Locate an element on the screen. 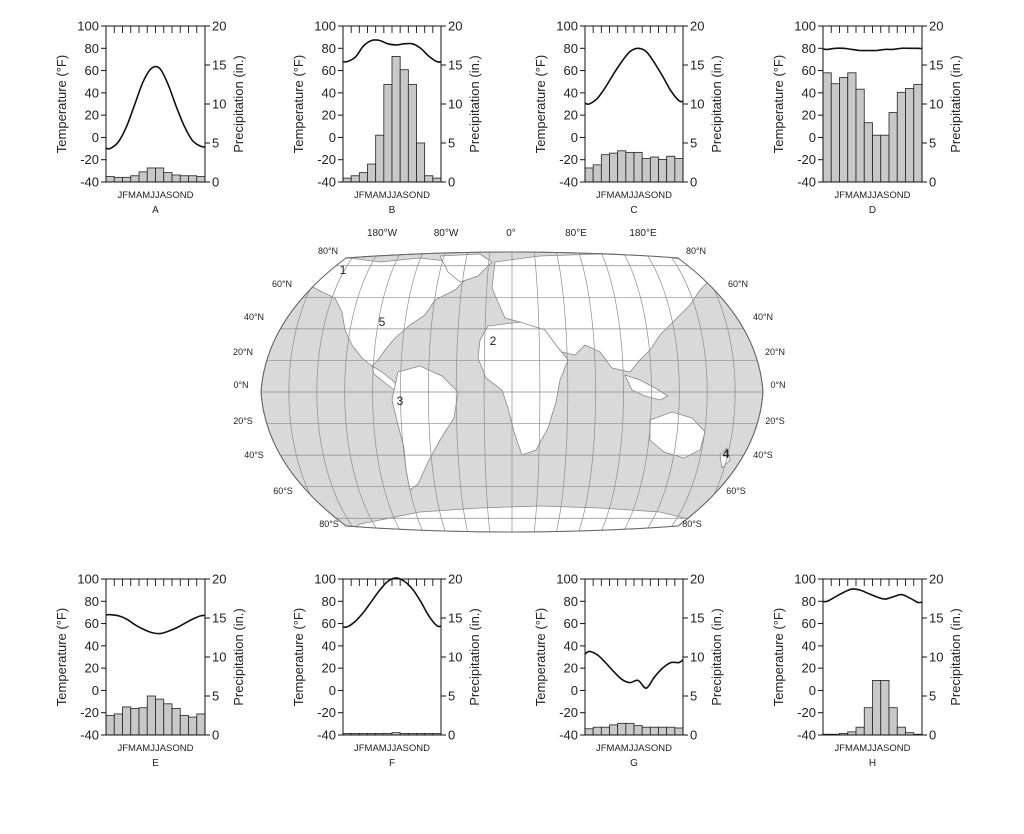  map-marker-3: 3 is located at coordinates (400, 401).